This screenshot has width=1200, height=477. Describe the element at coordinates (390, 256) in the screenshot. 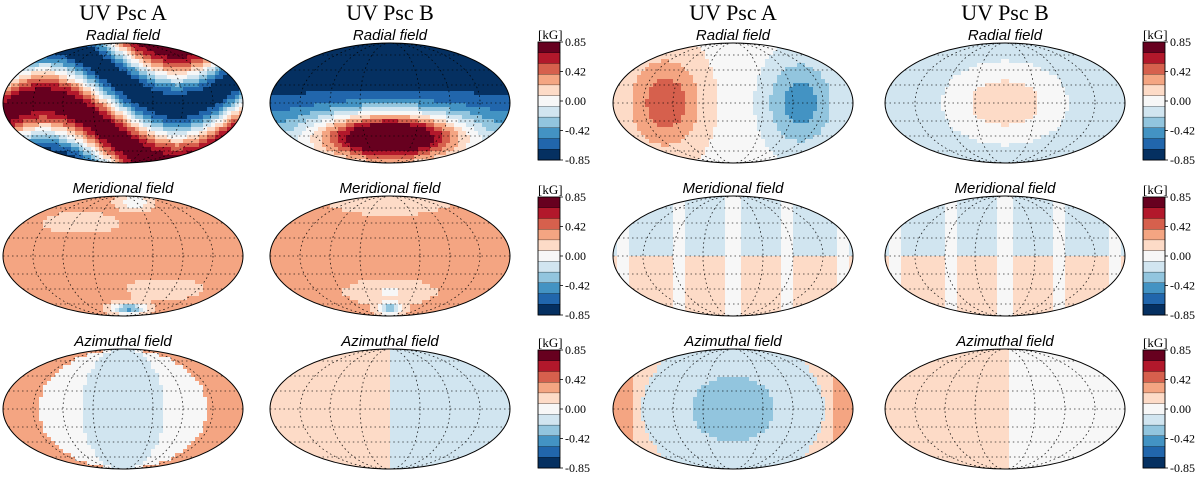

I see `map-panel-r2c2` at that location.